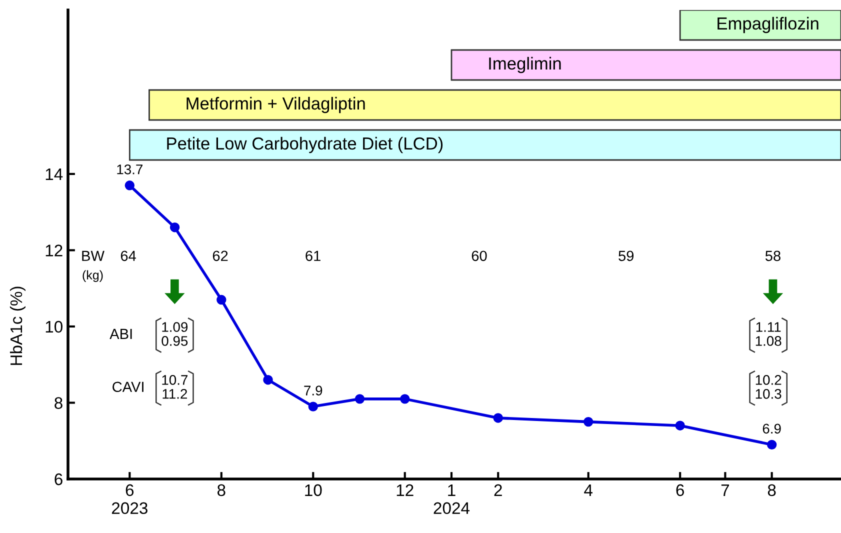 The width and height of the screenshot is (841, 533). Describe the element at coordinates (769, 387) in the screenshot. I see `annotation: 10.2 10.3` at that location.